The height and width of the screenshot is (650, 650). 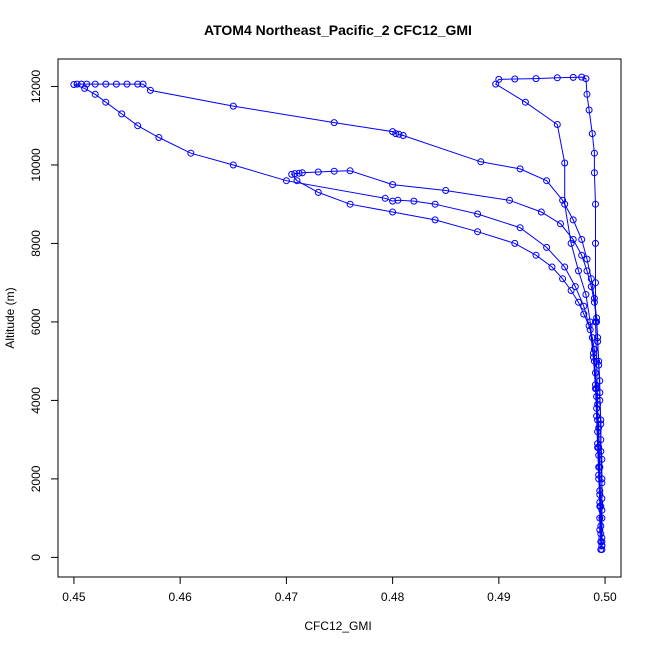 What do you see at coordinates (499, 597) in the screenshot?
I see `x-tick-label: 0.49` at bounding box center [499, 597].